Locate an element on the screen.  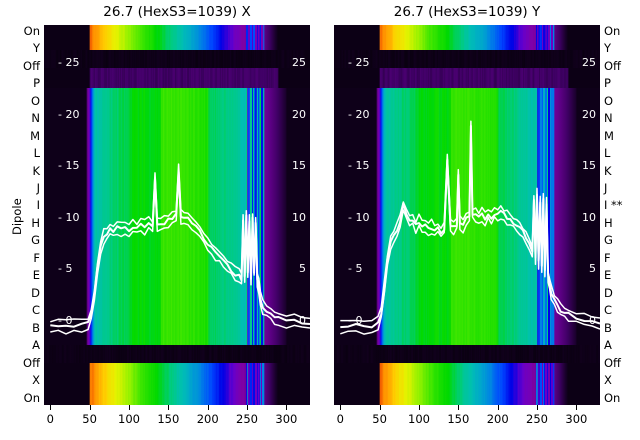
x-tick-label: 150 is located at coordinates (458, 419).